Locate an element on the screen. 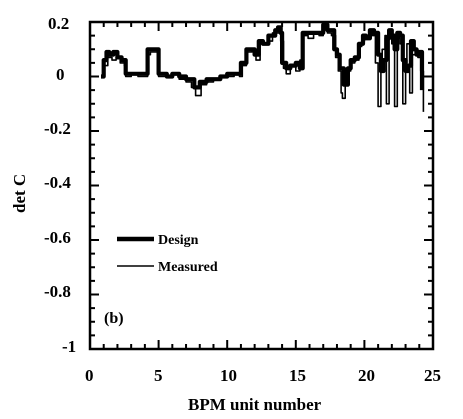  series-line-measured is located at coordinates (263, 69).